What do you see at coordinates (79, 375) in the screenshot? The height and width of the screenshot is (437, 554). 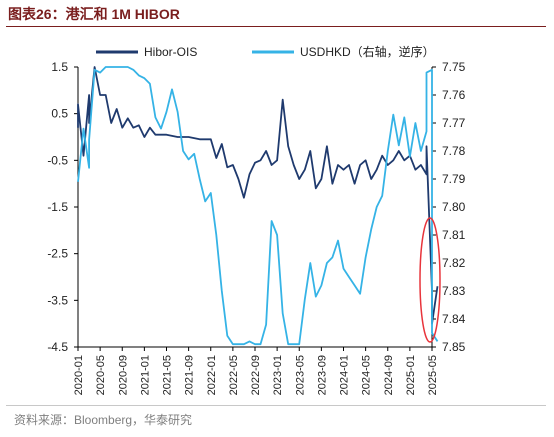 I see `x-tick-label: 2020-01` at bounding box center [79, 375].